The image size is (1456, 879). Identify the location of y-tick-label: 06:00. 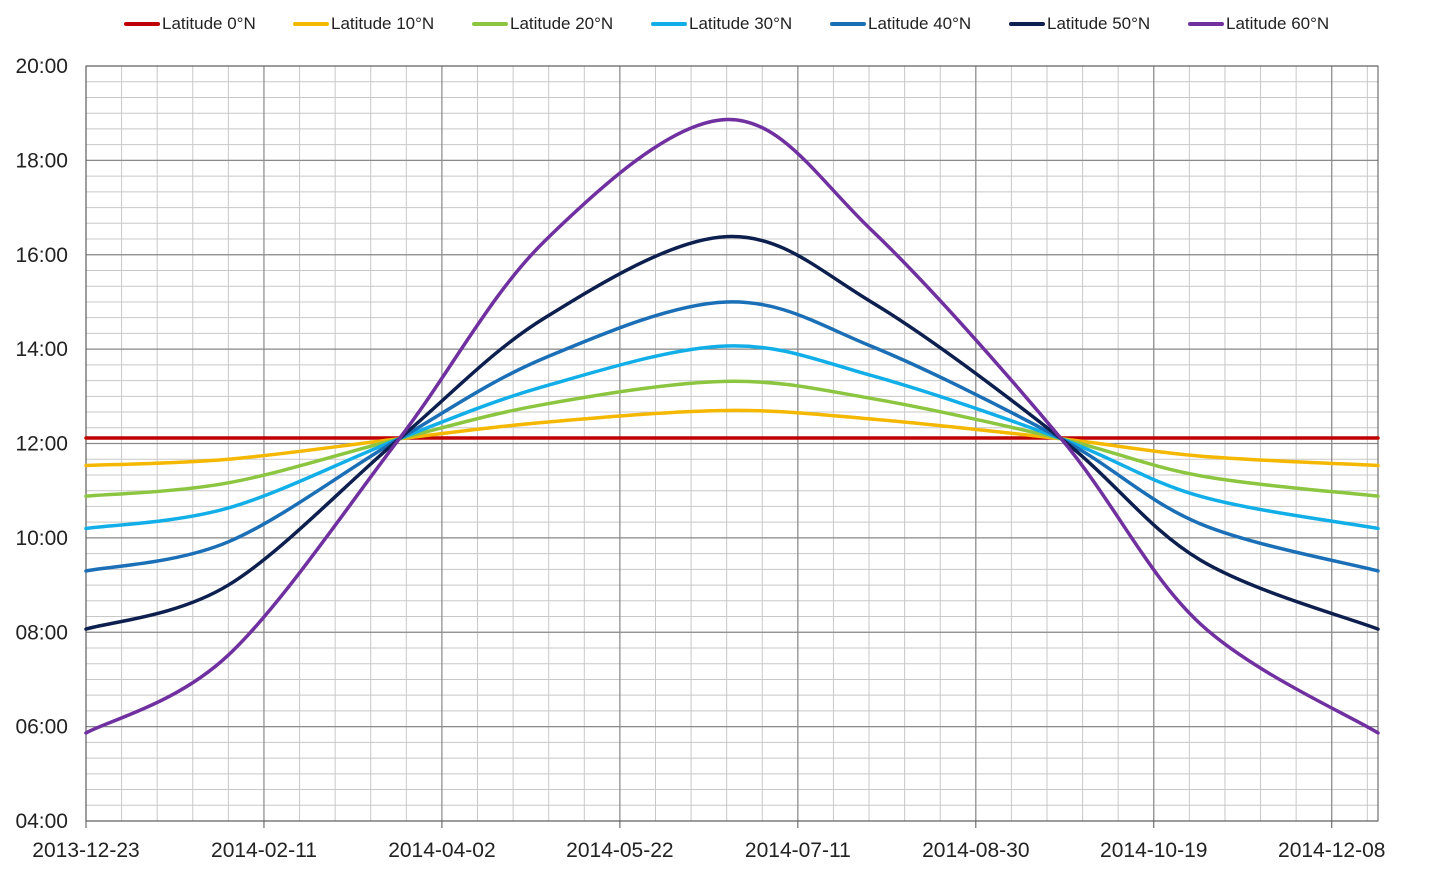
(41, 727).